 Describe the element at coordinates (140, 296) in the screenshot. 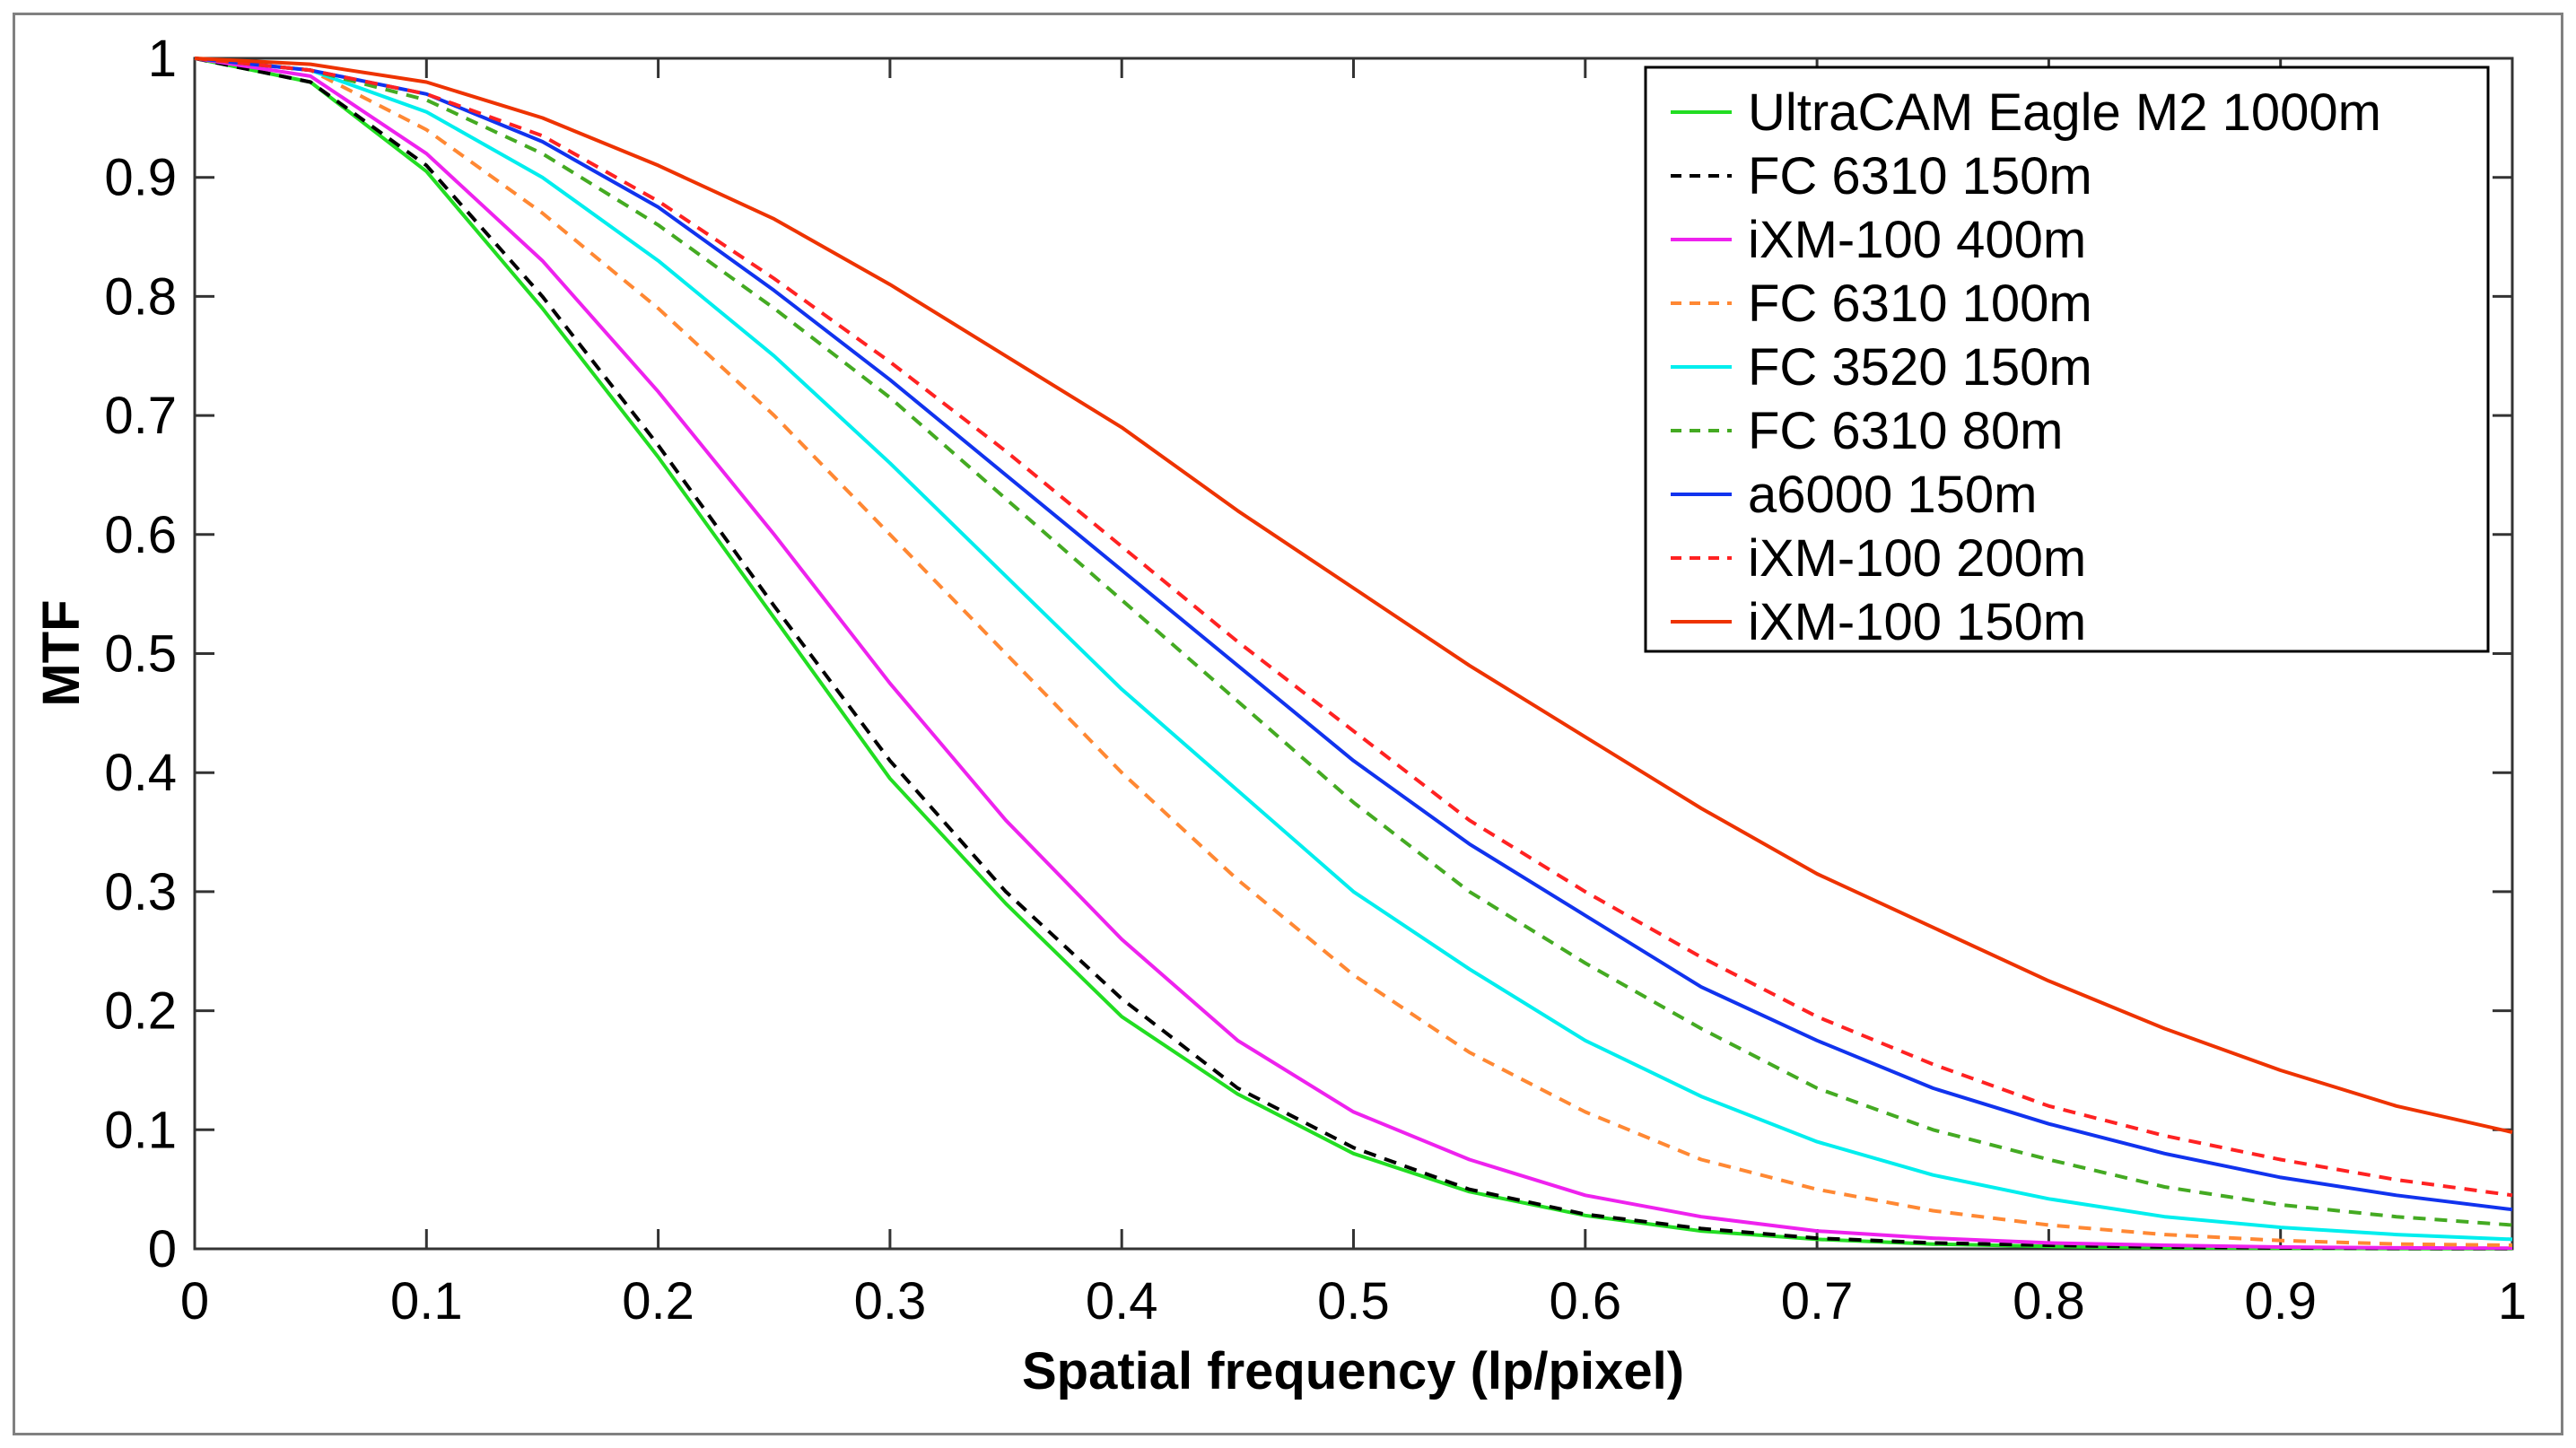

I see `y-tick-label: 0.8` at that location.